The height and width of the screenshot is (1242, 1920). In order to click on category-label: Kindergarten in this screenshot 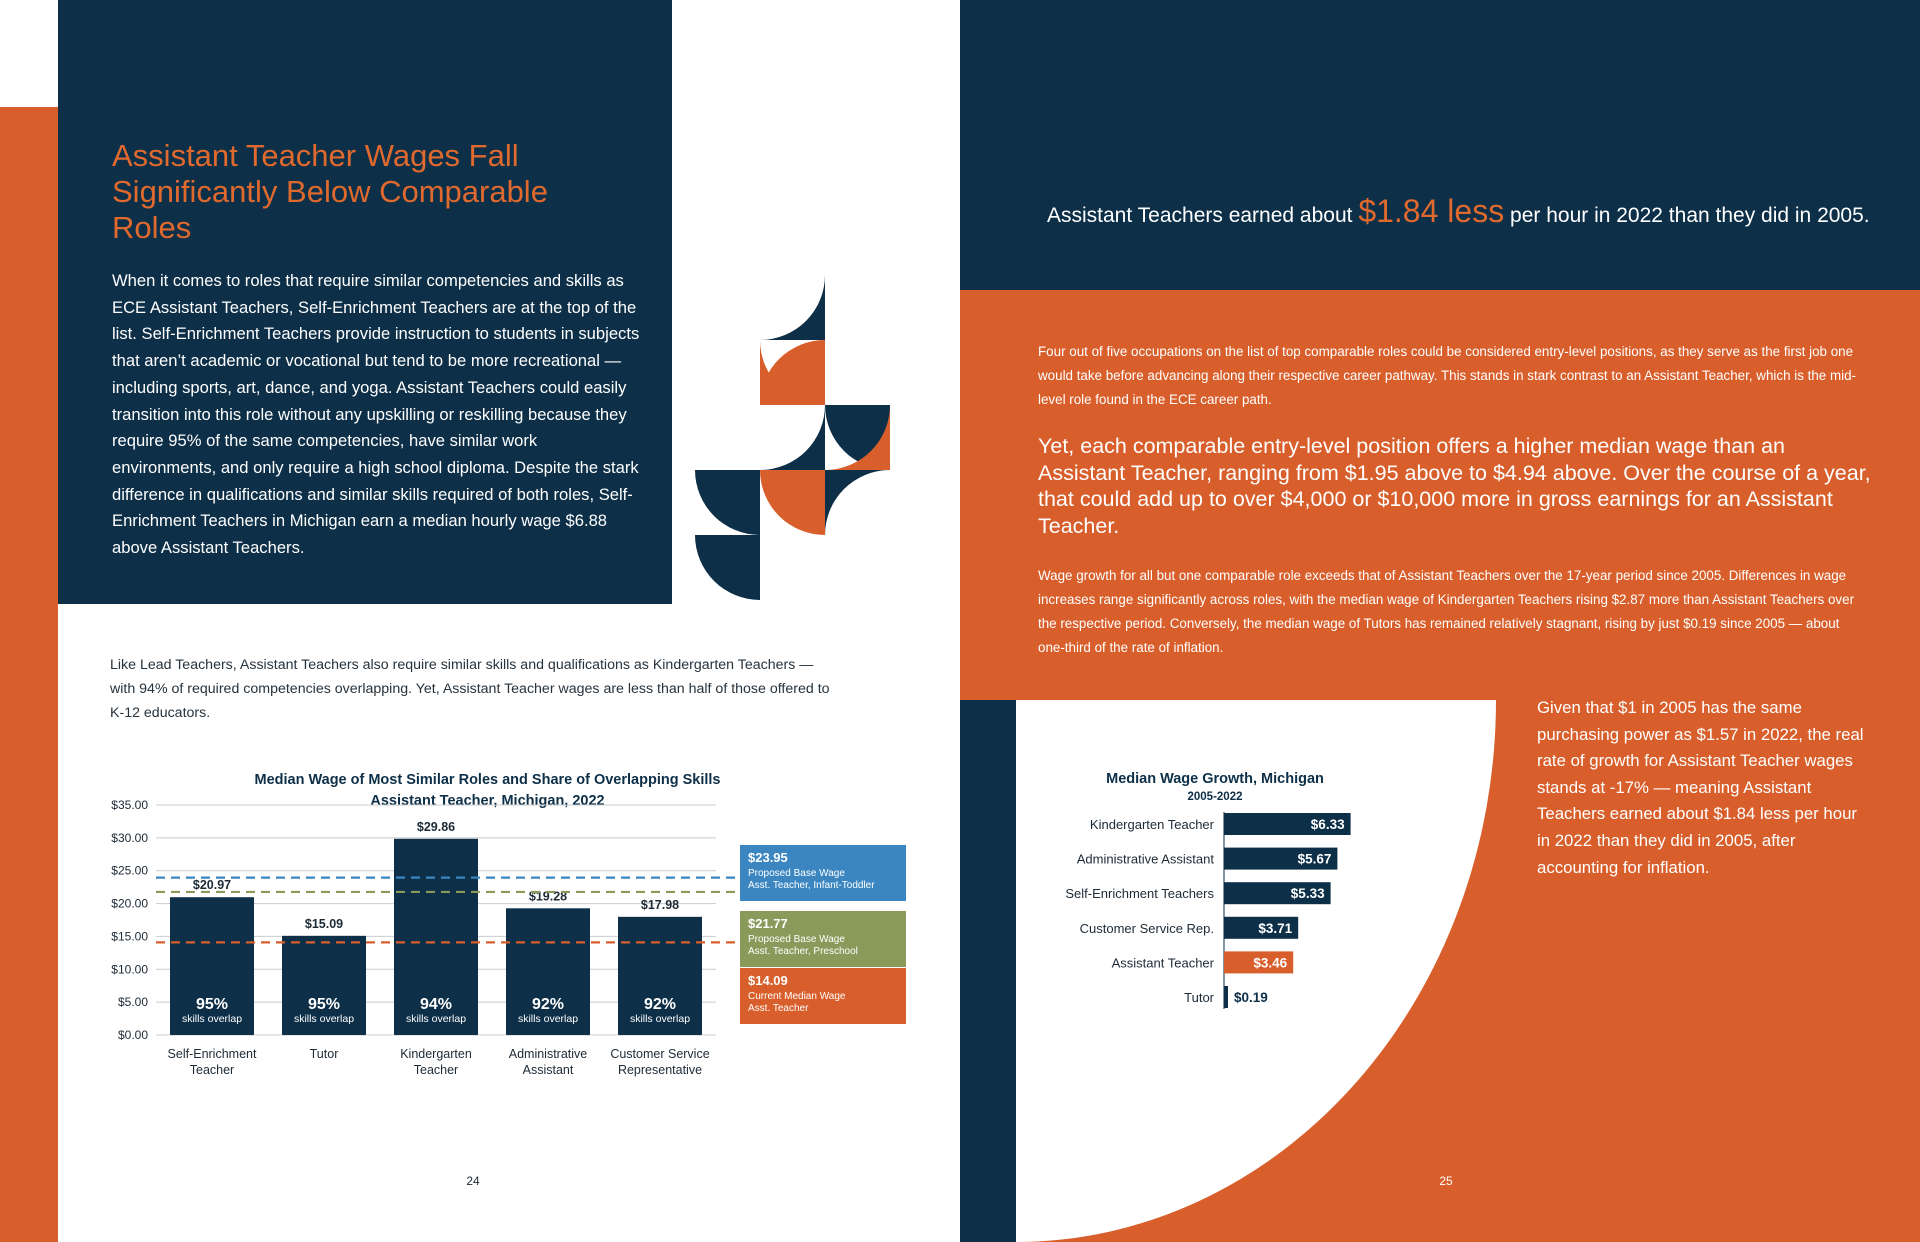, I will do `click(436, 1054)`.